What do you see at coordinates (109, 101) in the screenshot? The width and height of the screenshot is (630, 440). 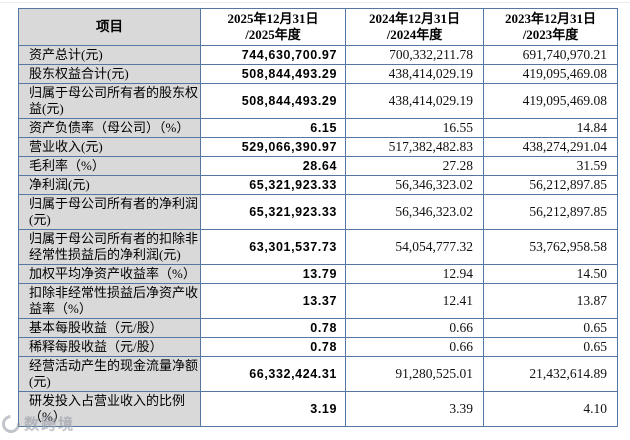 I see `row-label: 归属于母公司所有者的股东权益(元)` at bounding box center [109, 101].